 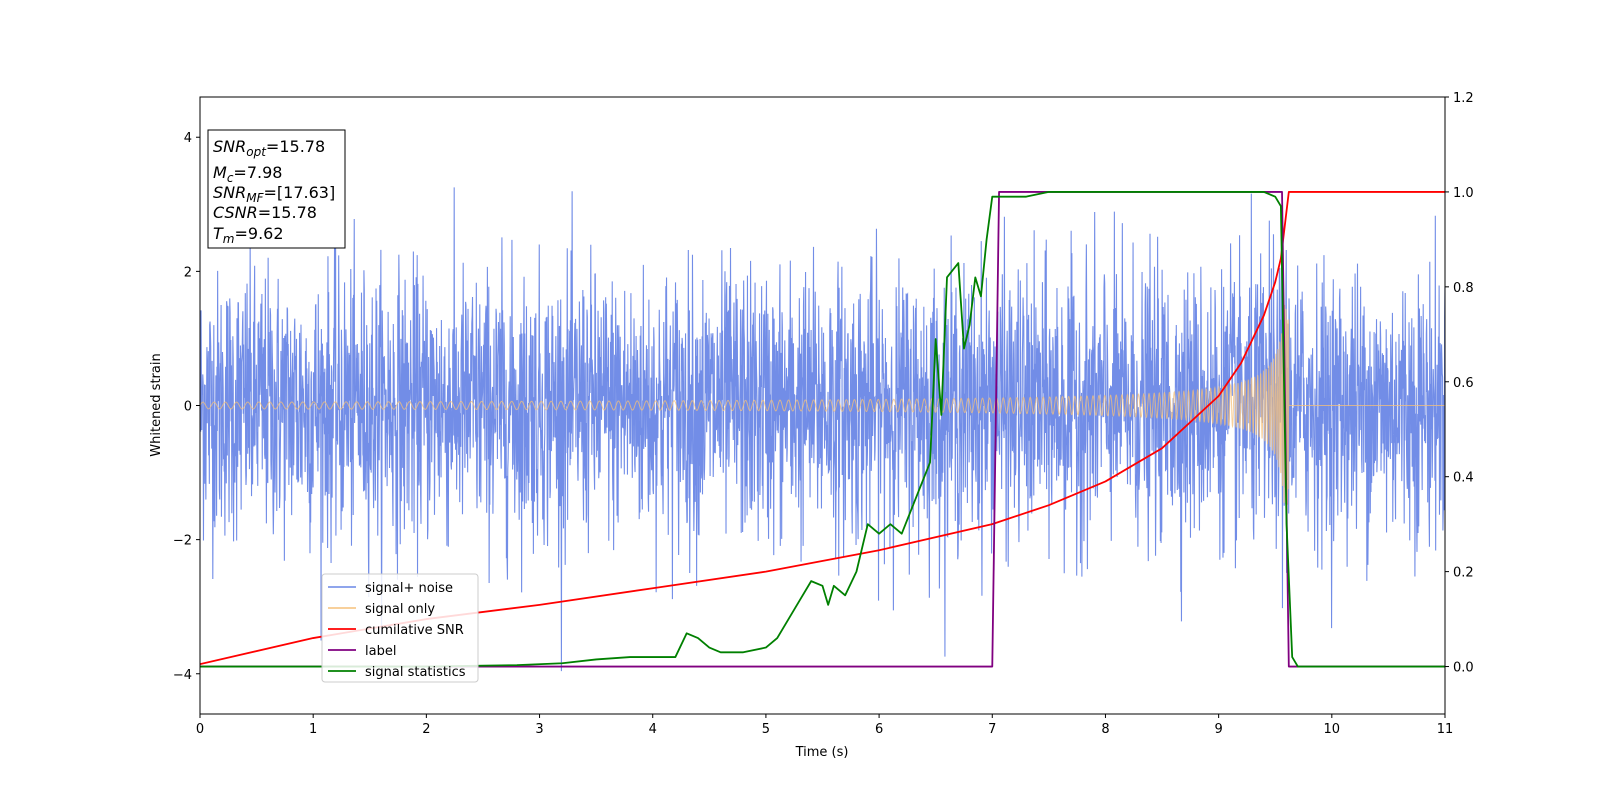 What do you see at coordinates (188, 138) in the screenshot?
I see `y-tick-label-left: 4` at bounding box center [188, 138].